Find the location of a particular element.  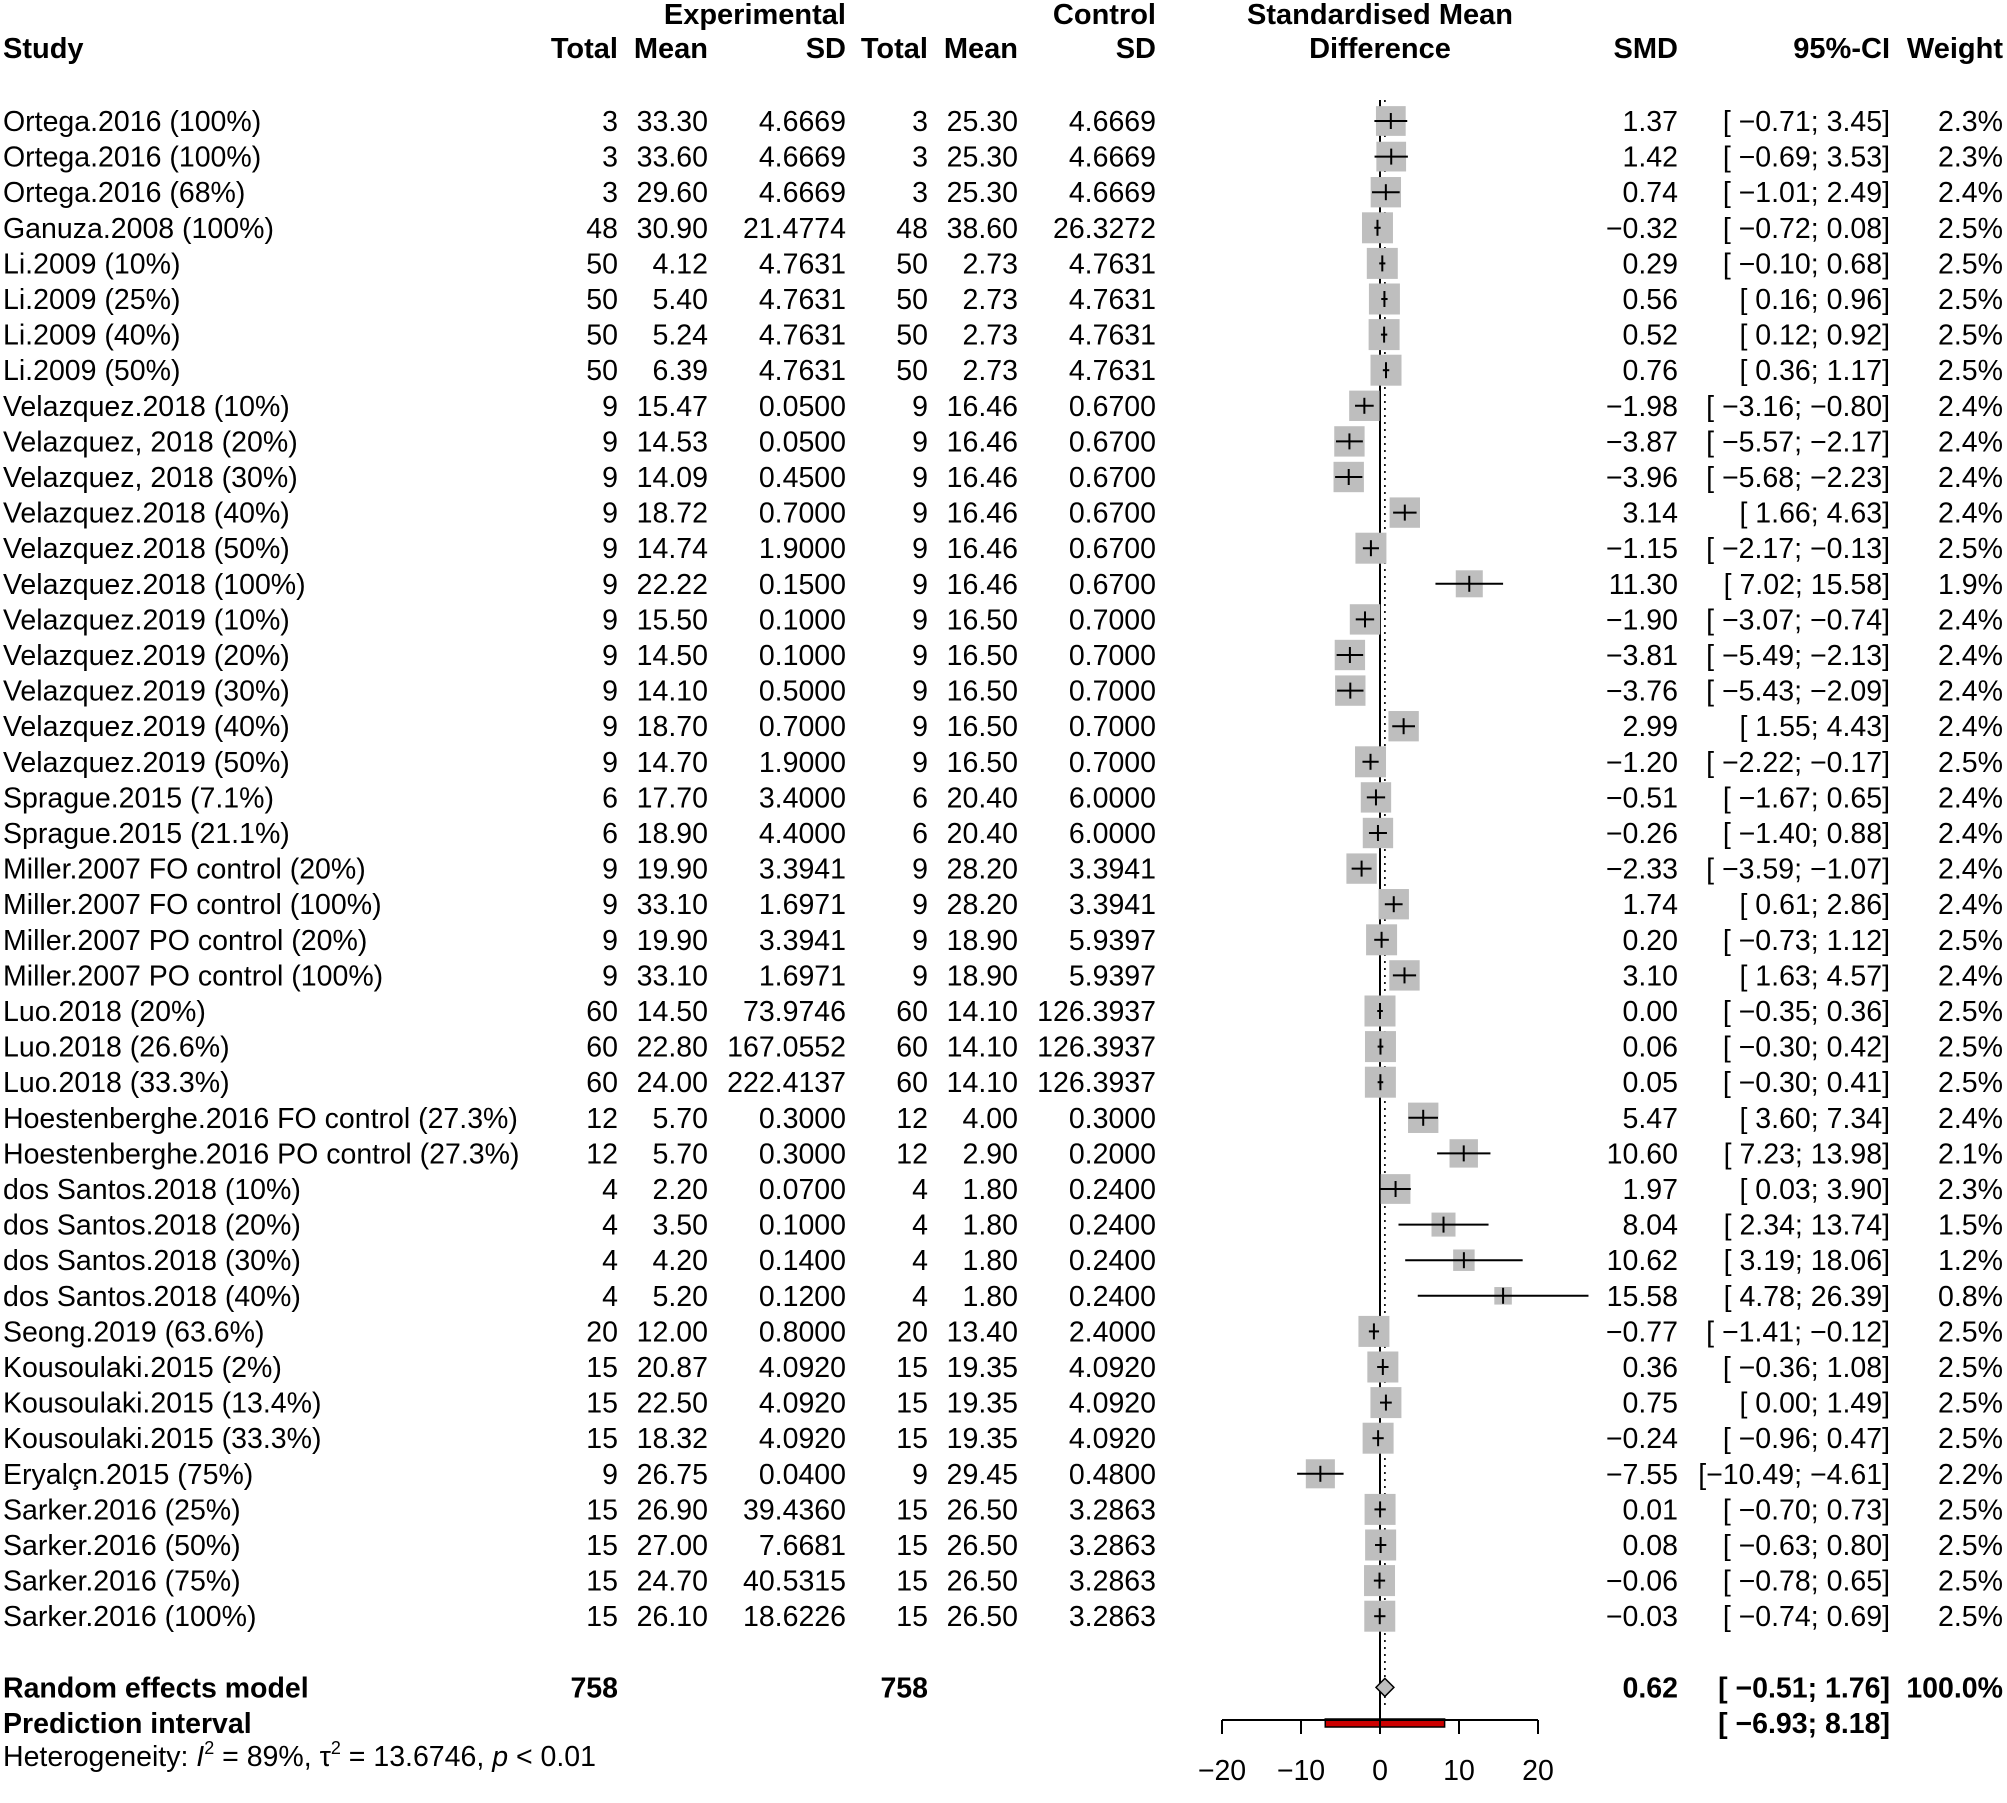

header-ci: 95%-CI is located at coordinates (1841, 49).